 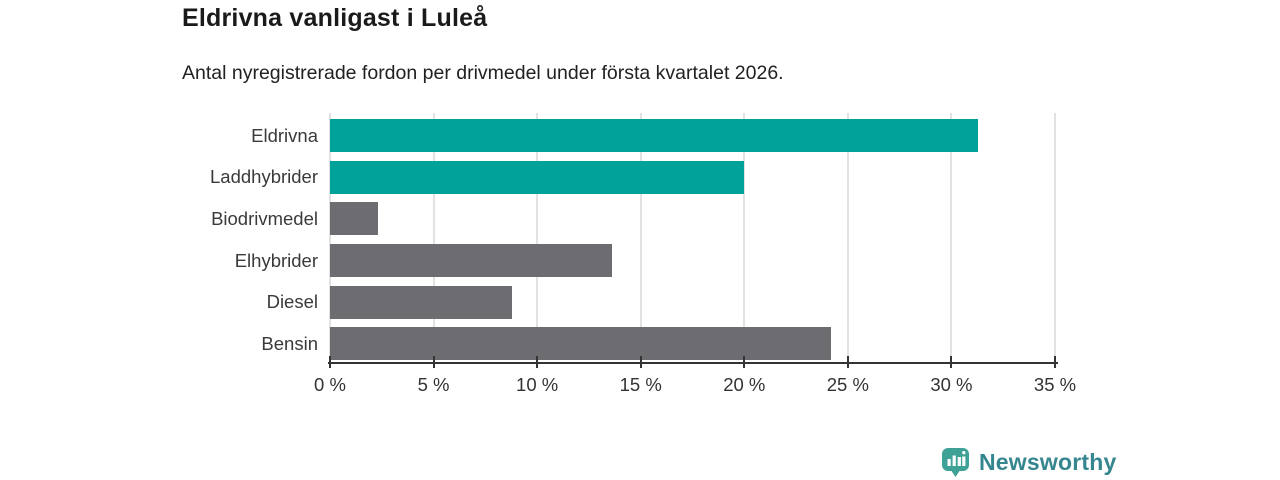 I want to click on chart-title: Eldrivna vanligast i Luleå, so click(x=335, y=18).